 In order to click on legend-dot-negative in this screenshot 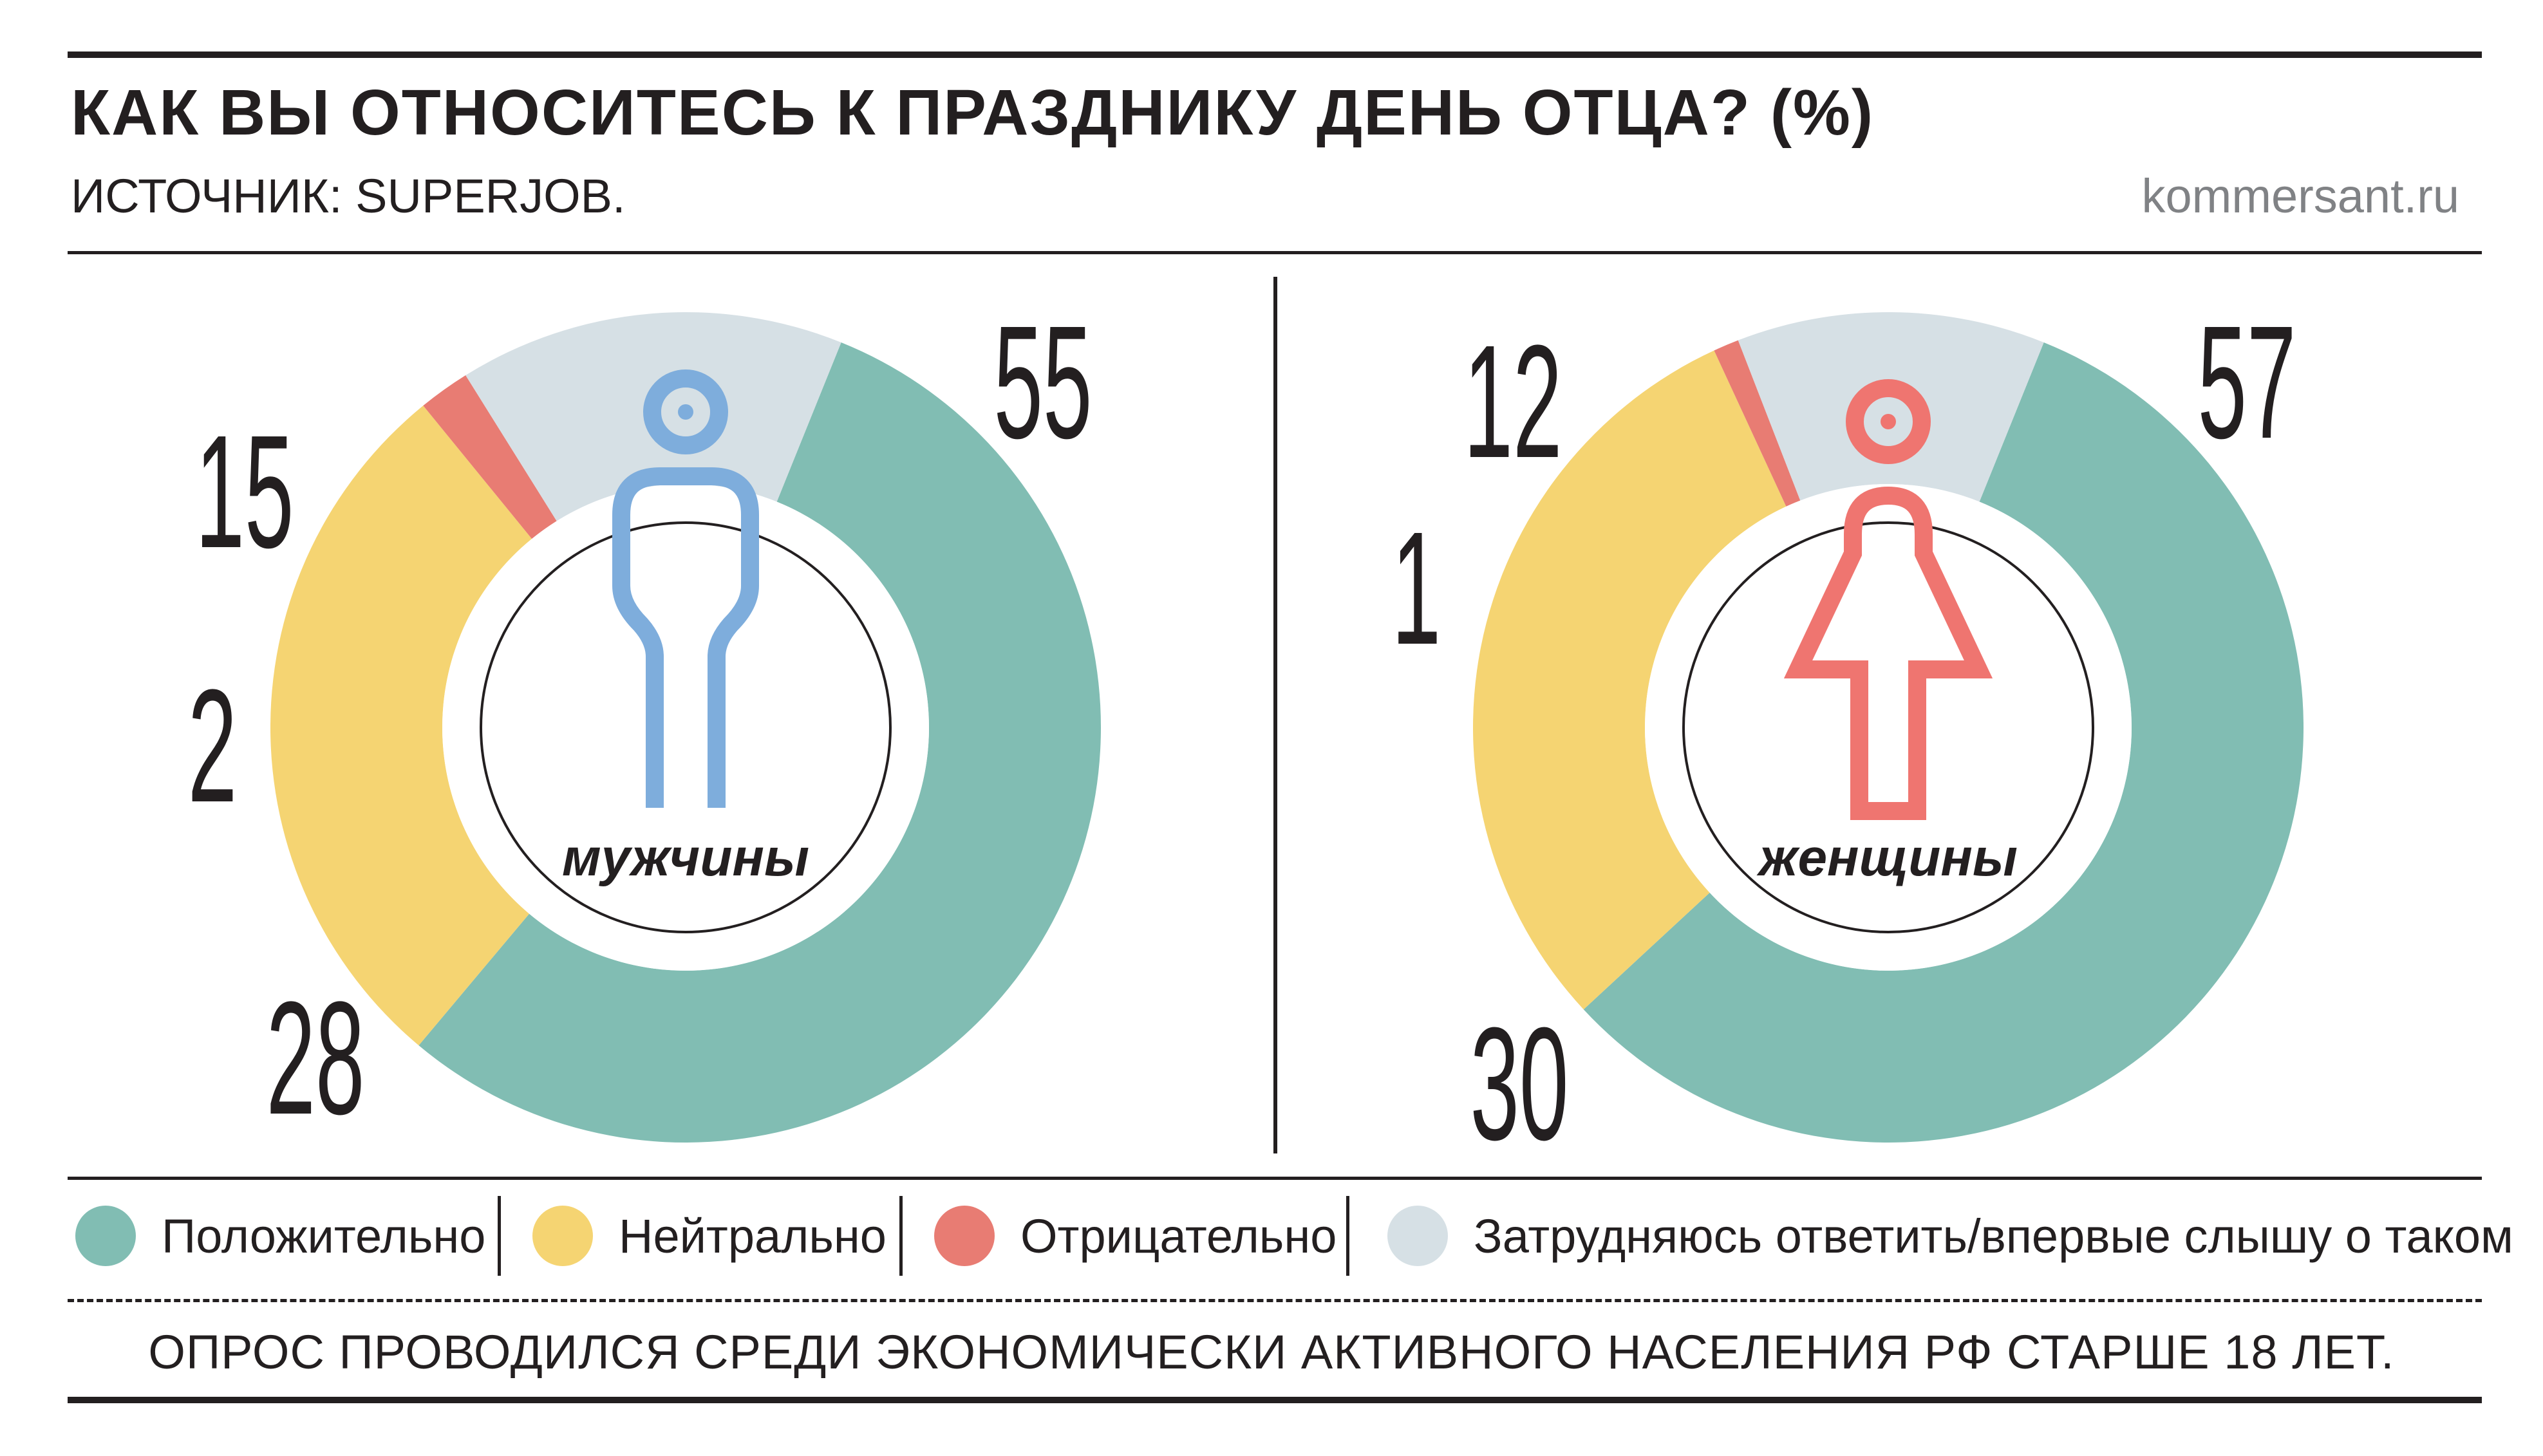, I will do `click(964, 1236)`.